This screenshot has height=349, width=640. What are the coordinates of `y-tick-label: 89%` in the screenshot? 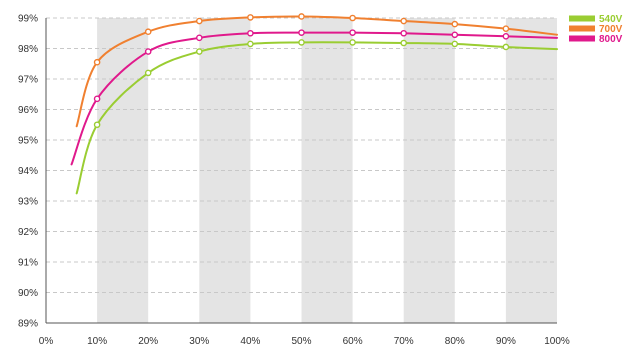 It's located at (28, 324).